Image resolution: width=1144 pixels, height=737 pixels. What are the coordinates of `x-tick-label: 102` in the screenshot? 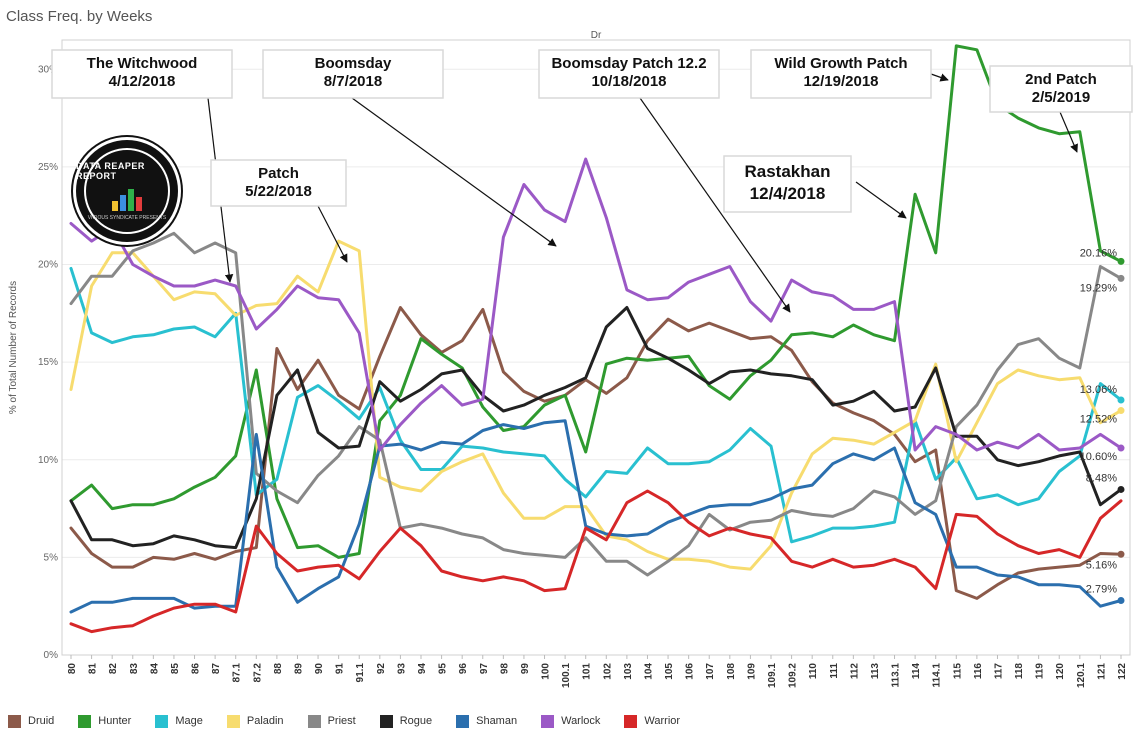 It's located at (607, 671).